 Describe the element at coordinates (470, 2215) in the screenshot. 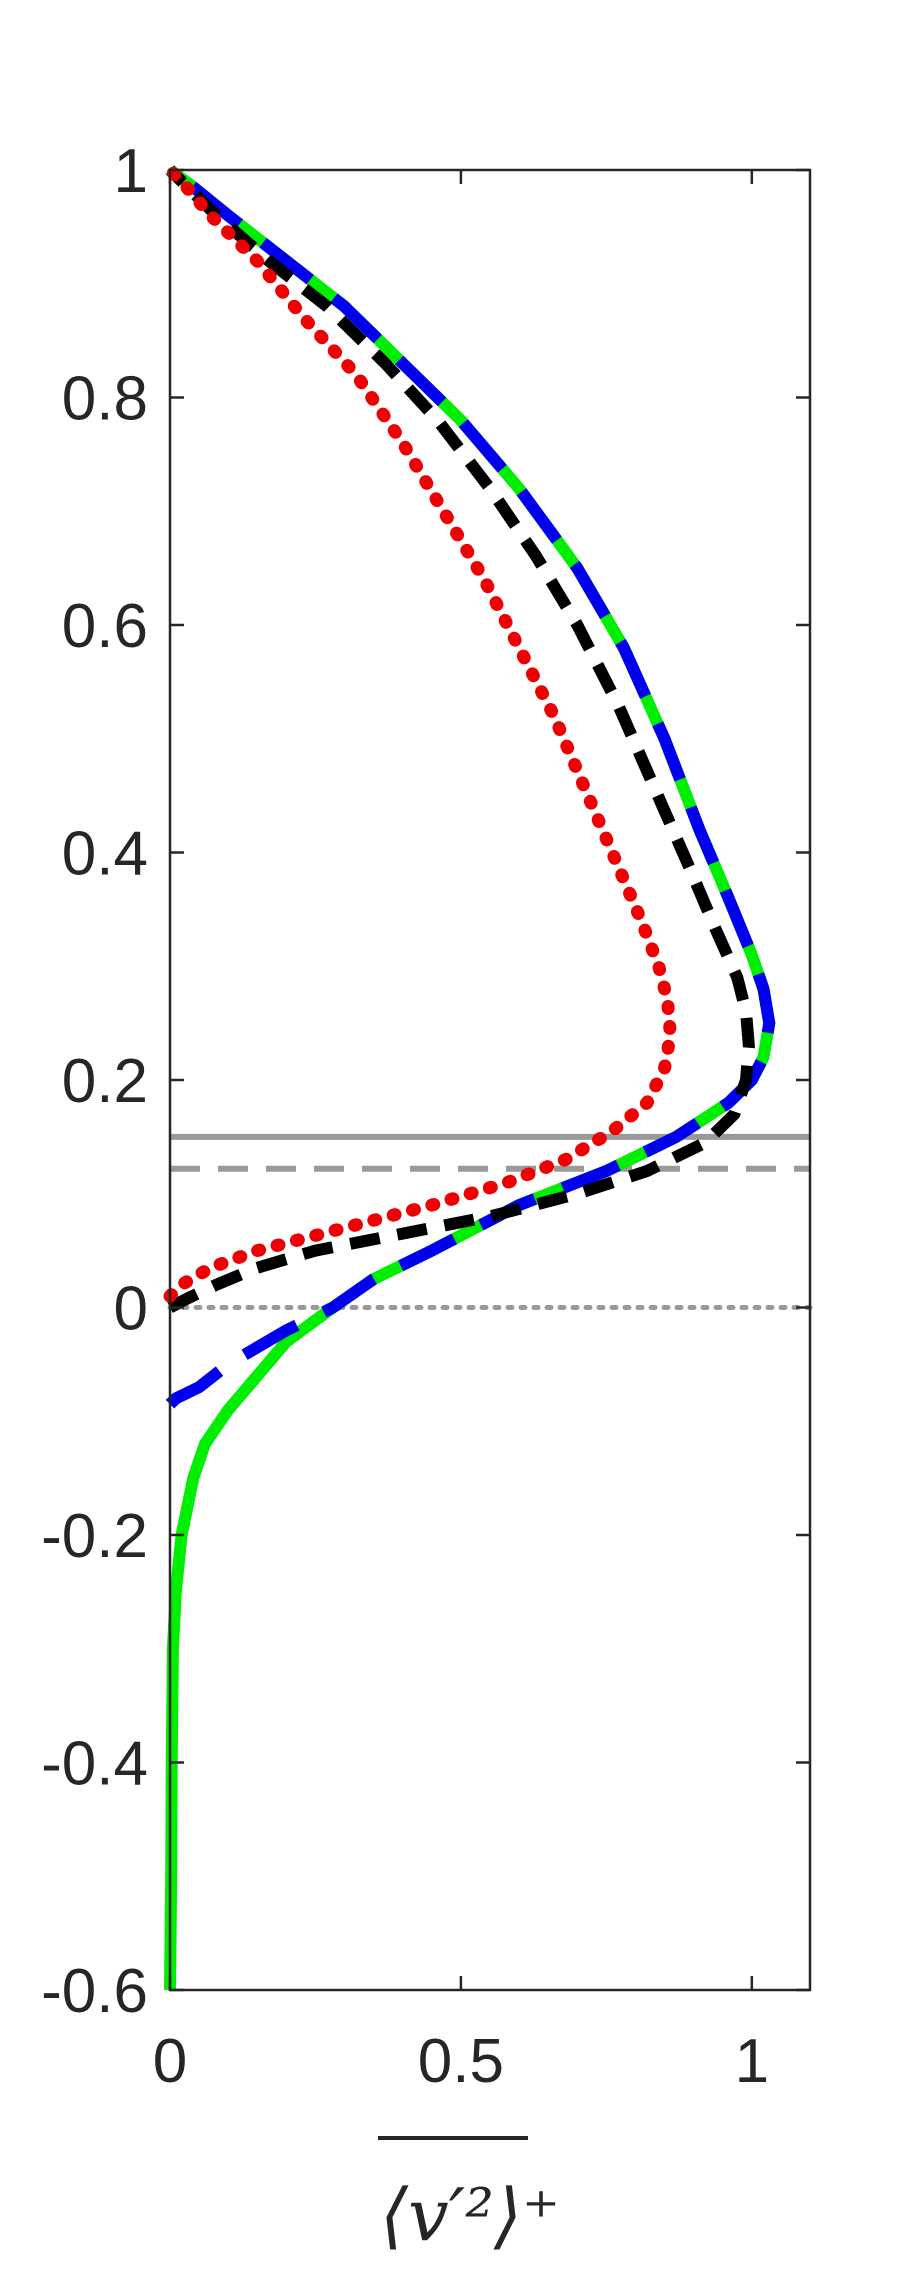

I see `x-axis-label-text: ⟨v′²⟩⁺` at that location.